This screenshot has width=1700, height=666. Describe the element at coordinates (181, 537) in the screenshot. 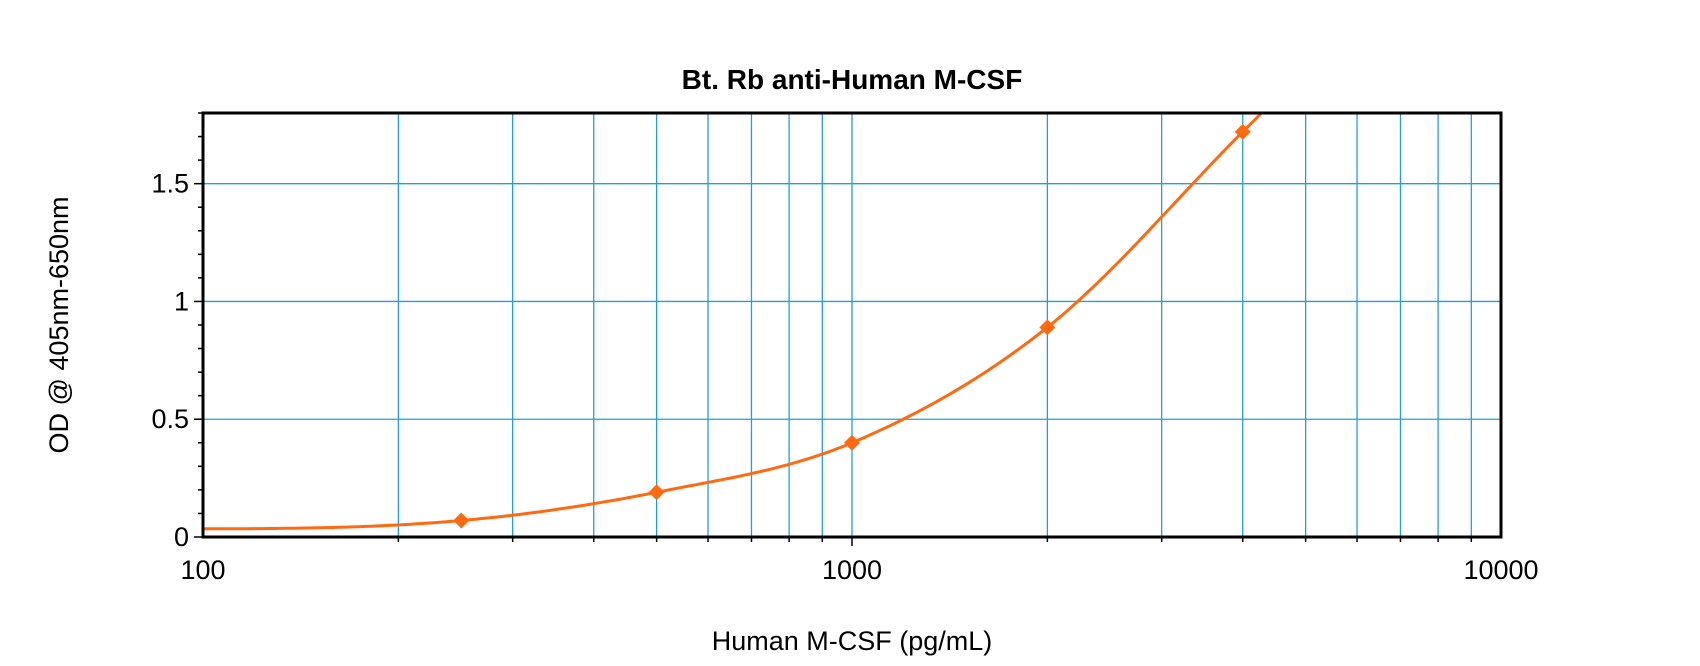

I see `y-tick-label: 0` at that location.